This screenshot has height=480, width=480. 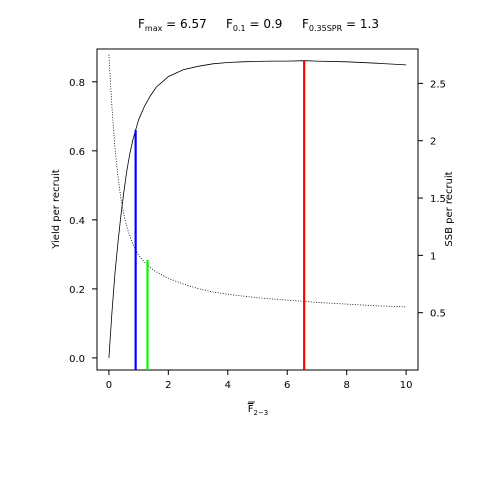 I want to click on y-right-tick-label: 1, so click(x=433, y=256).